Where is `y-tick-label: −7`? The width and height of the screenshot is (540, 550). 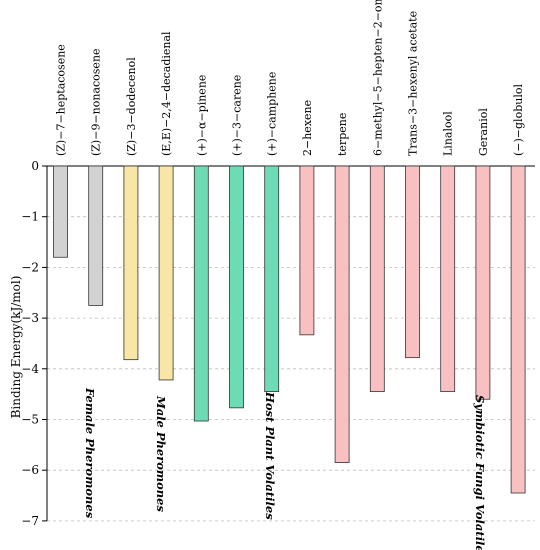
y-tick-label: −7 is located at coordinates (30, 521).